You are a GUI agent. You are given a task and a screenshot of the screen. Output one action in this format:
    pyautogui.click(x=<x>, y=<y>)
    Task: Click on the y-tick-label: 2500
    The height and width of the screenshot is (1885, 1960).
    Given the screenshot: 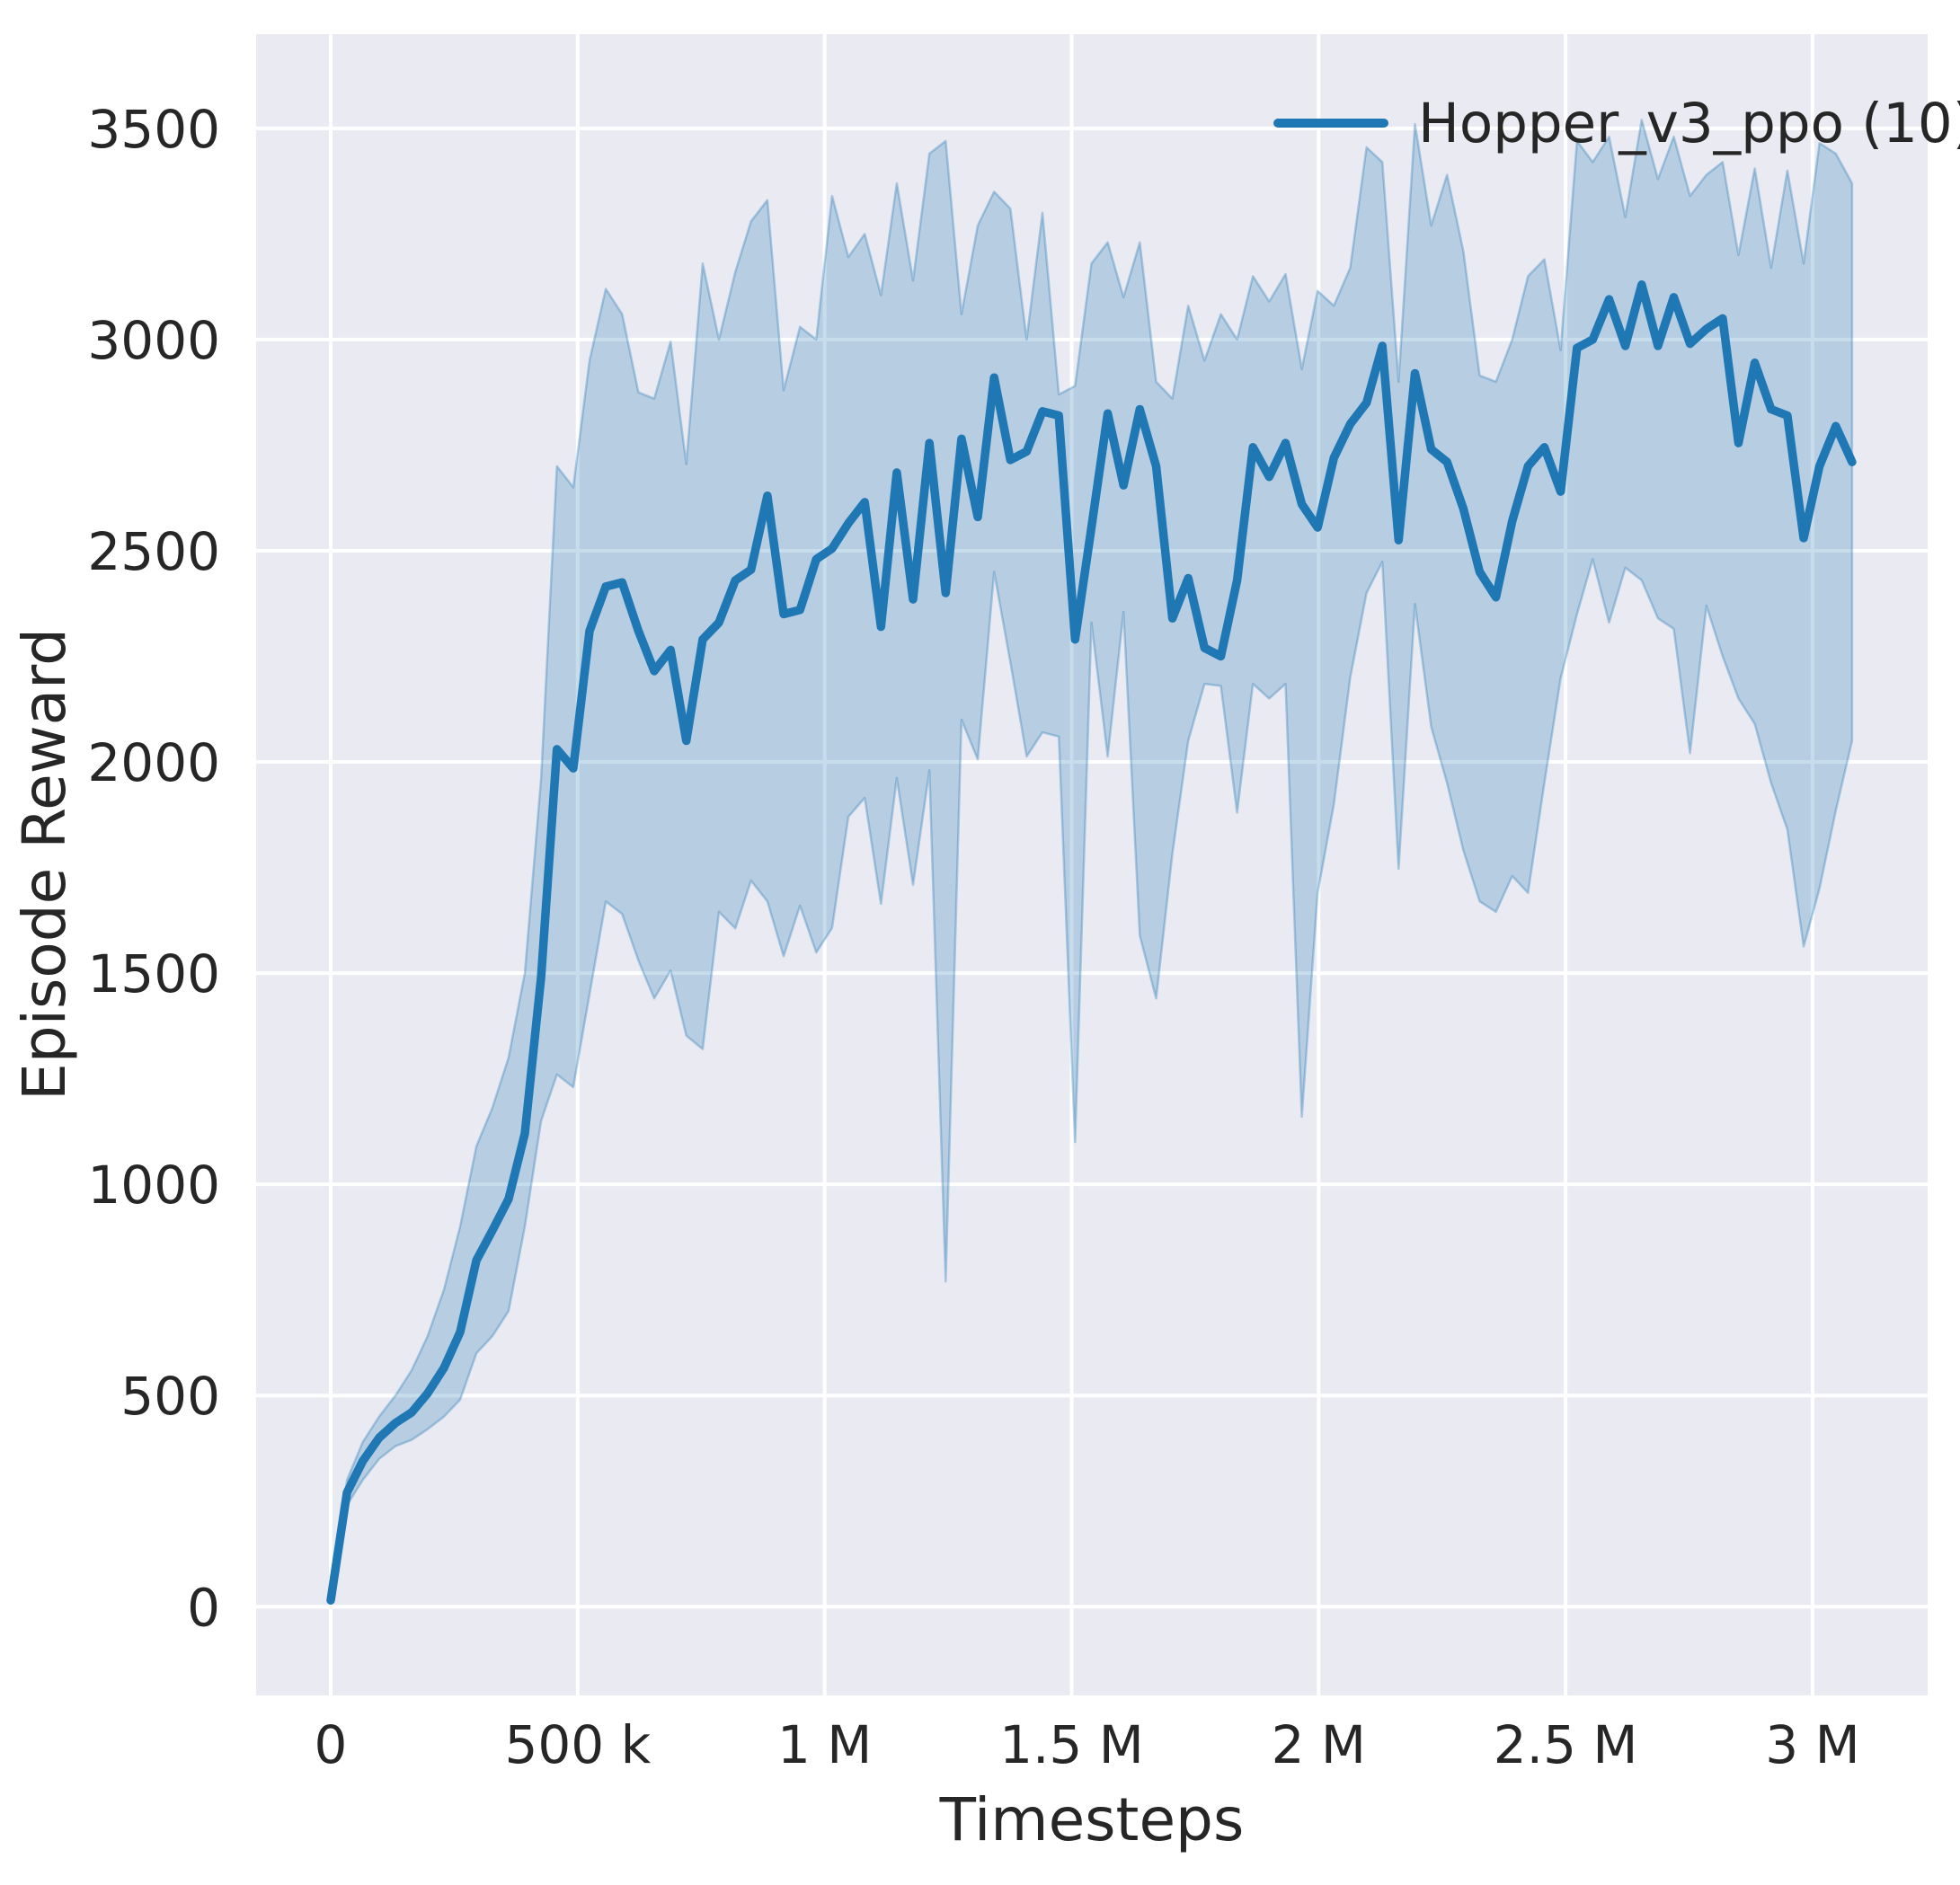 What is the action you would take?
    pyautogui.click(x=154, y=551)
    